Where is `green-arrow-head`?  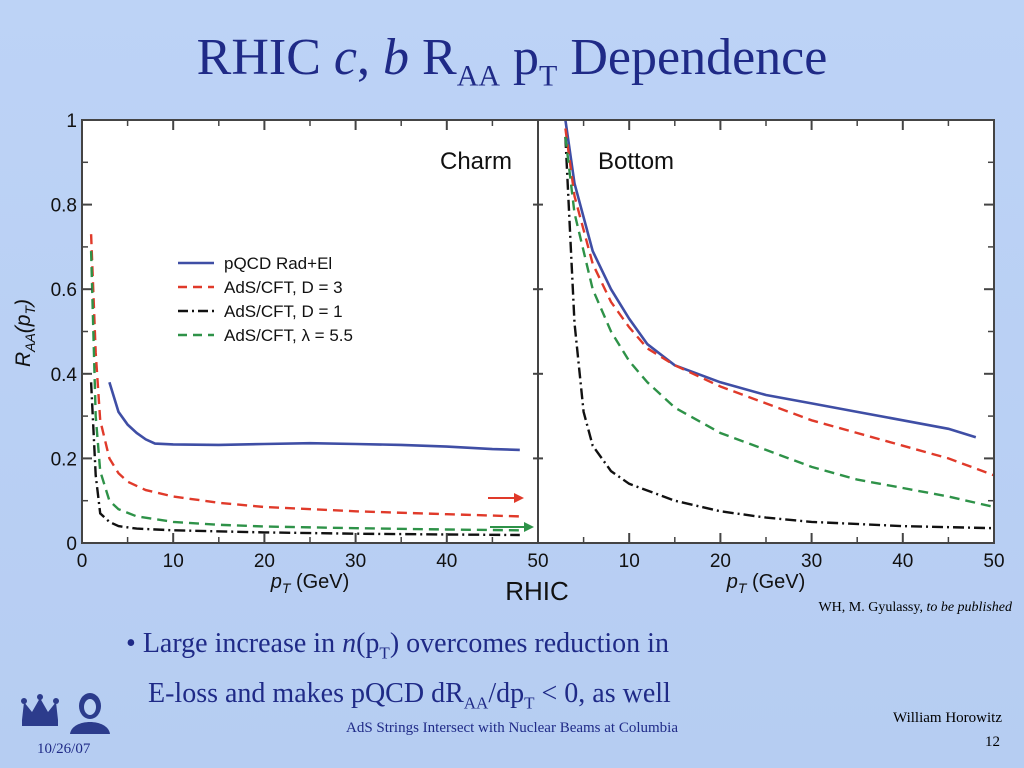
green-arrow-head is located at coordinates (529, 527).